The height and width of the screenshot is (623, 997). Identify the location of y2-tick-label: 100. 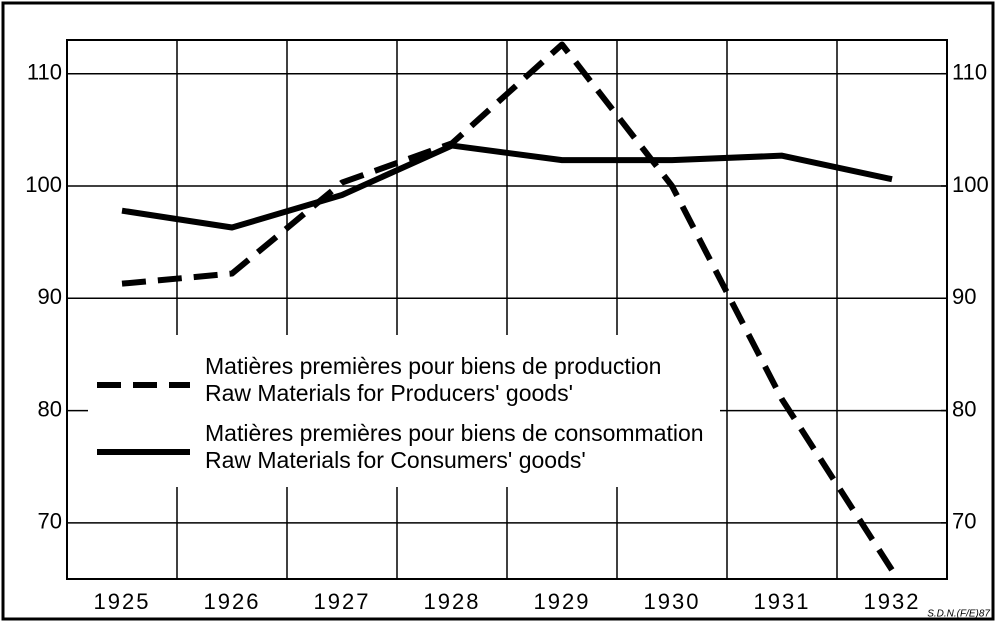
(970, 184).